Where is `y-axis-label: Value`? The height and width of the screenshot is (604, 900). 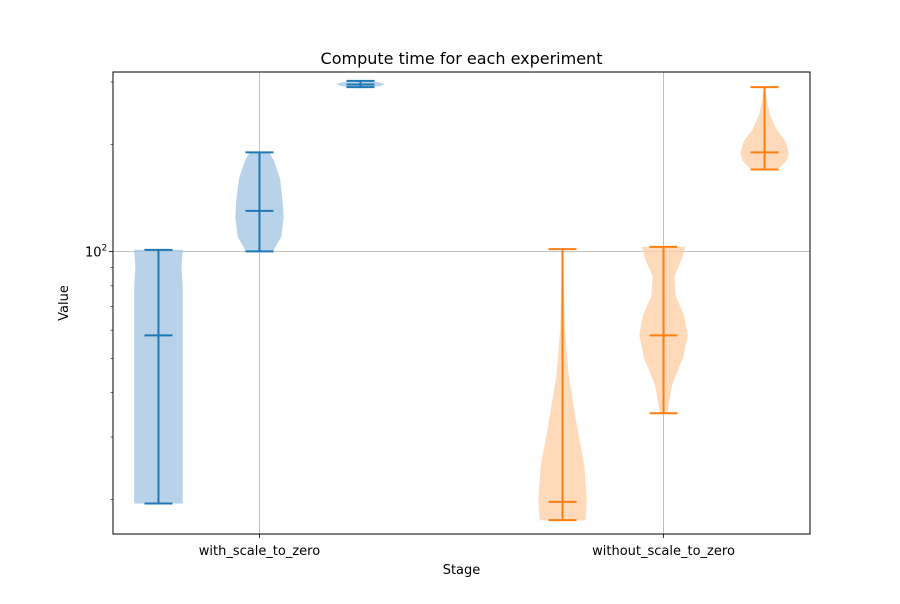
y-axis-label: Value is located at coordinates (64, 303).